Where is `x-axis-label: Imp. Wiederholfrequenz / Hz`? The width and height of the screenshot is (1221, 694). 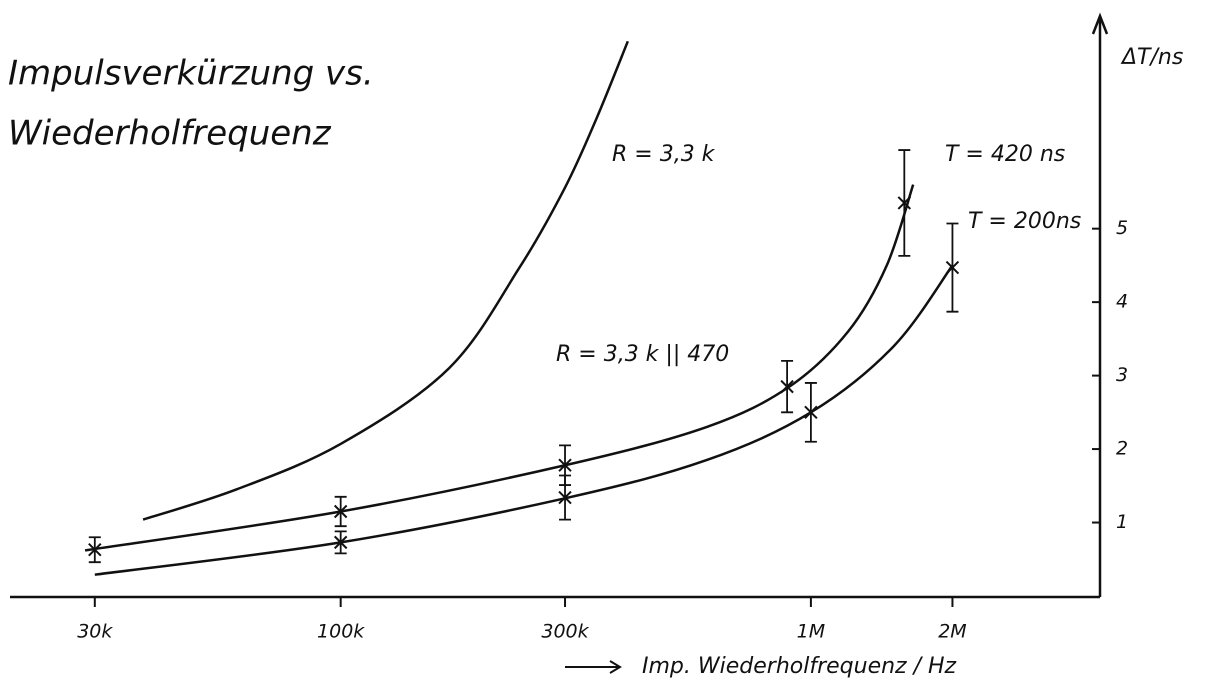
x-axis-label: Imp. Wiederholfrequenz / Hz is located at coordinates (799, 666).